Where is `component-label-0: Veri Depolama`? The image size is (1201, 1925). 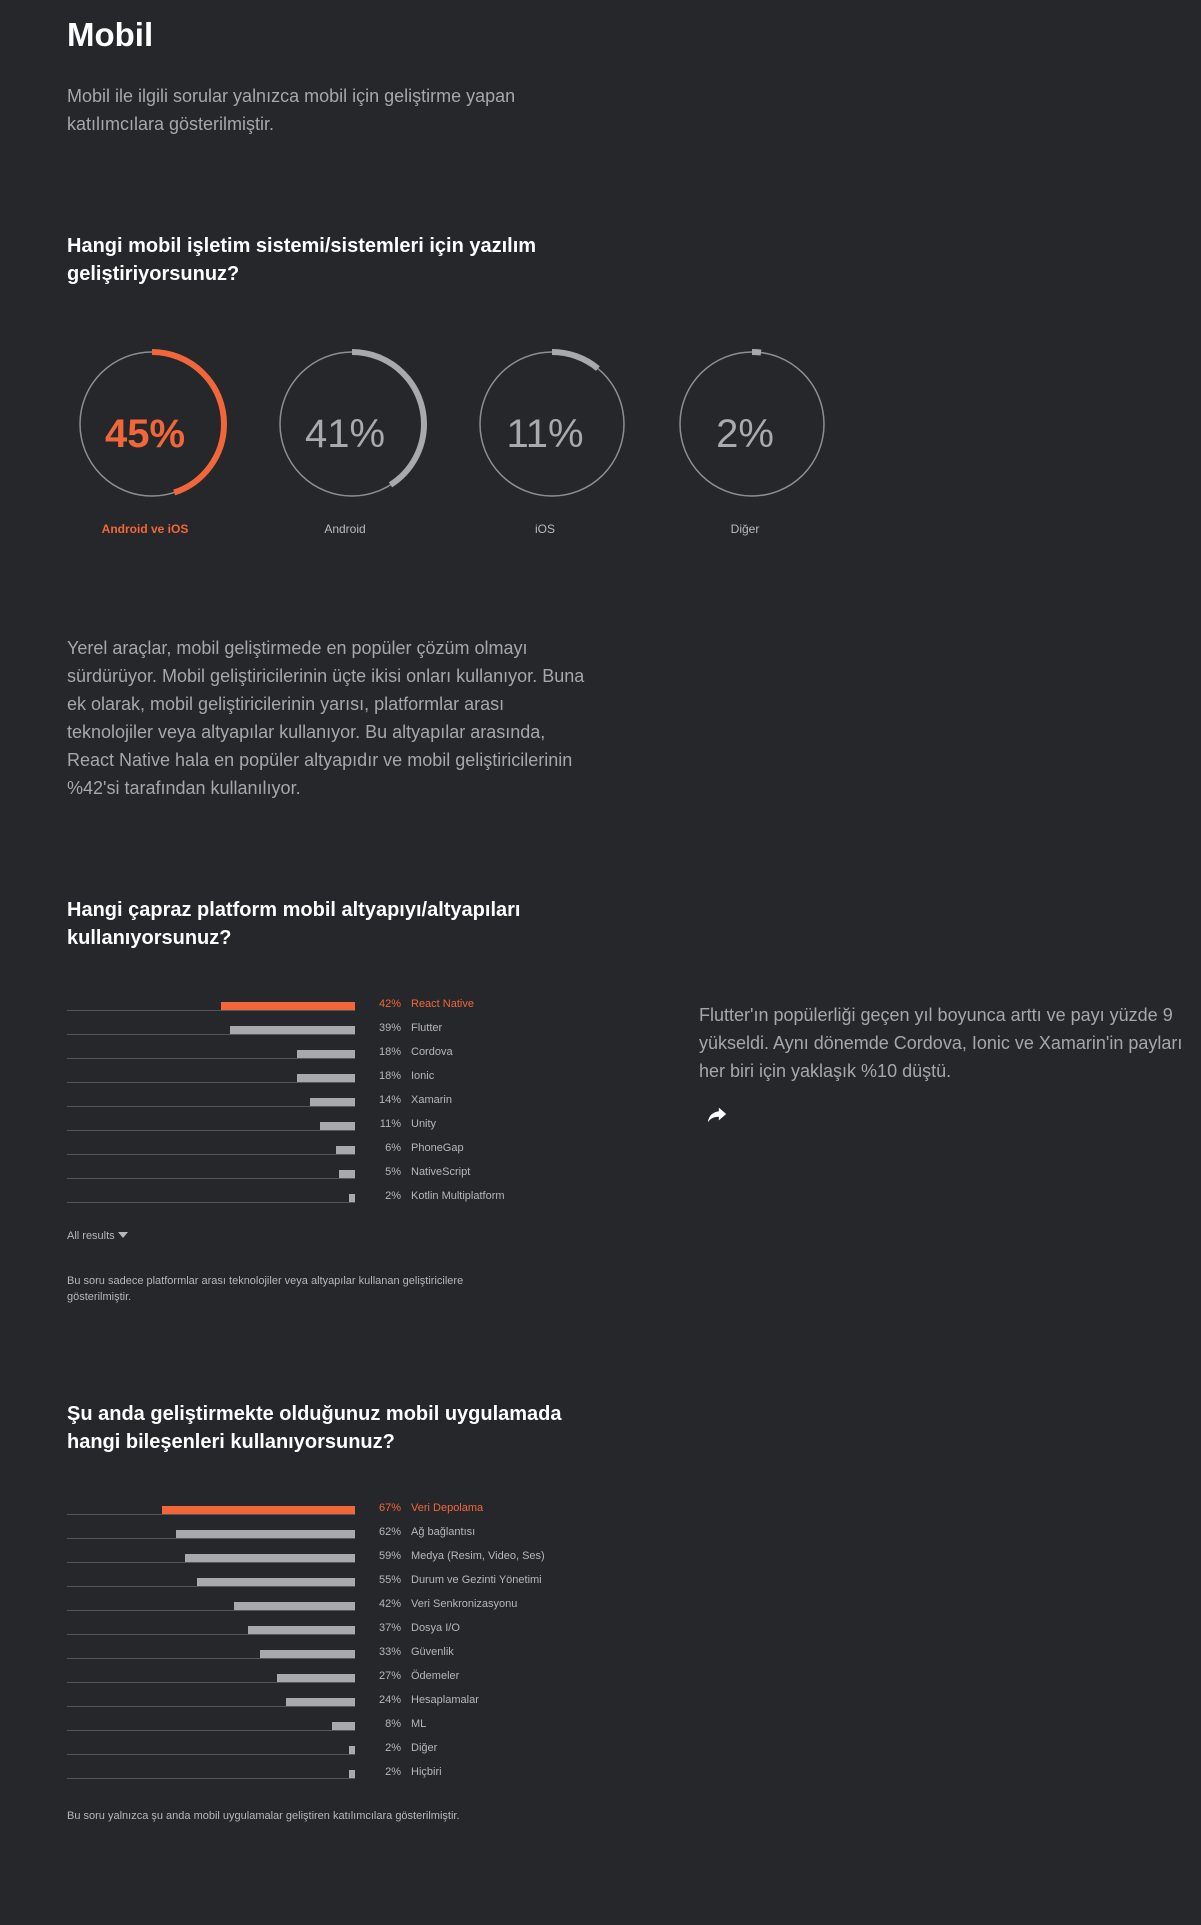
component-label-0: Veri Depolama is located at coordinates (447, 1508).